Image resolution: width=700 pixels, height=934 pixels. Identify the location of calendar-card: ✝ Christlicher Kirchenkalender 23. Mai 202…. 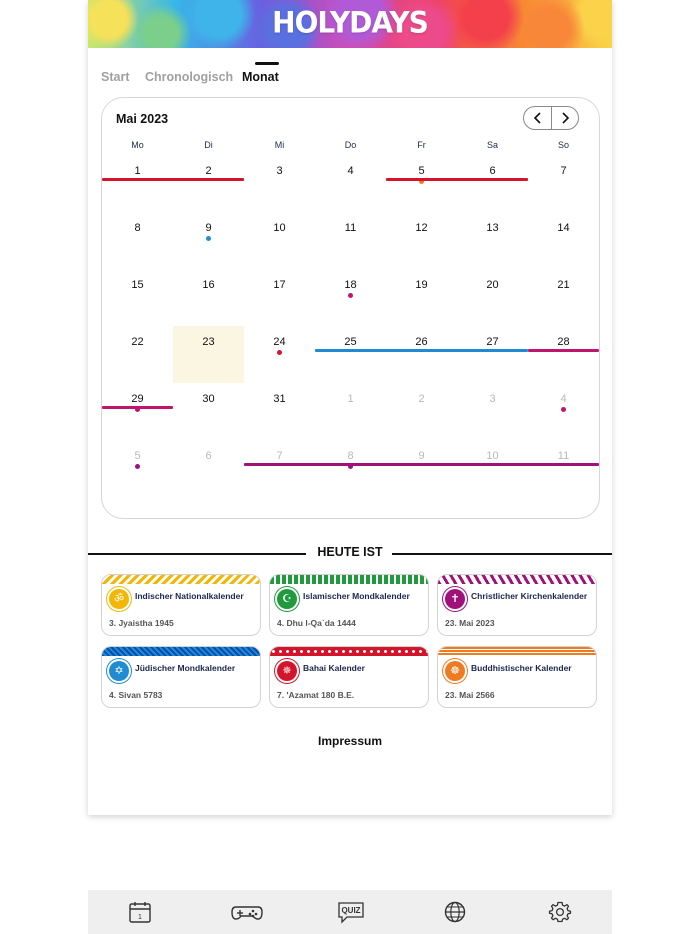
(517, 605).